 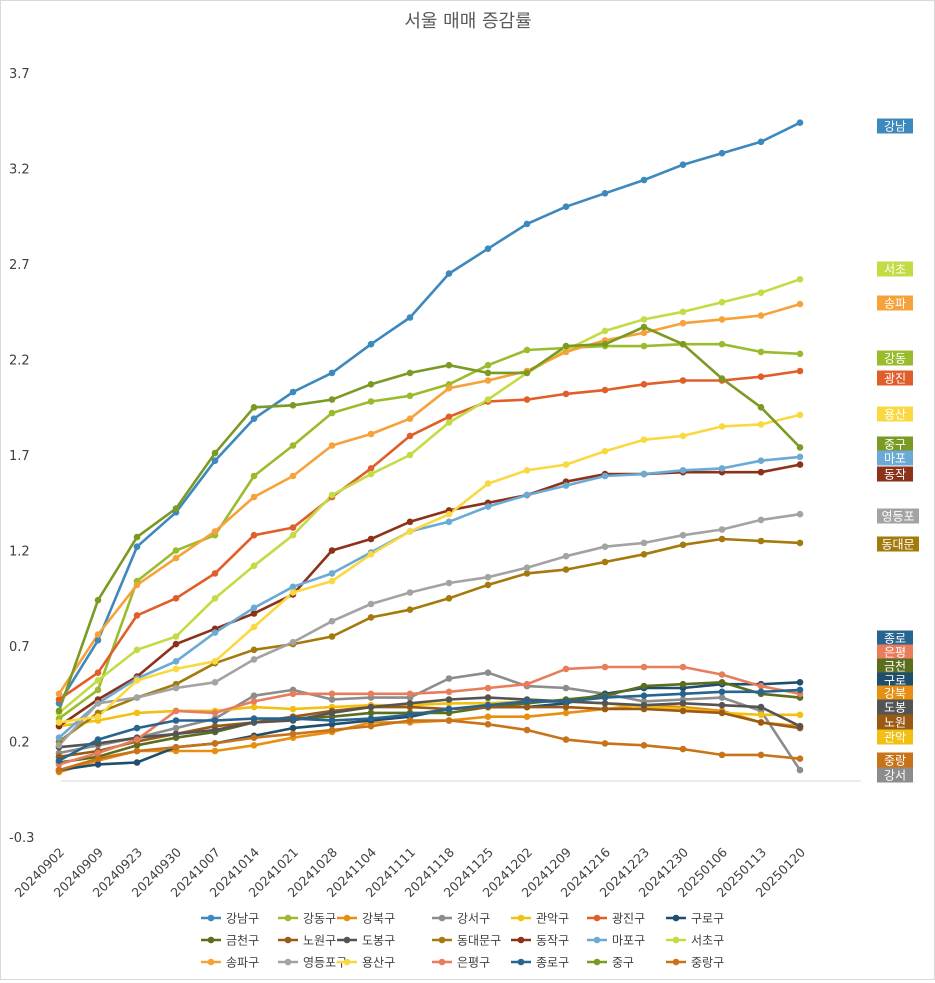 I want to click on legend-label: 구로구, so click(x=707, y=919).